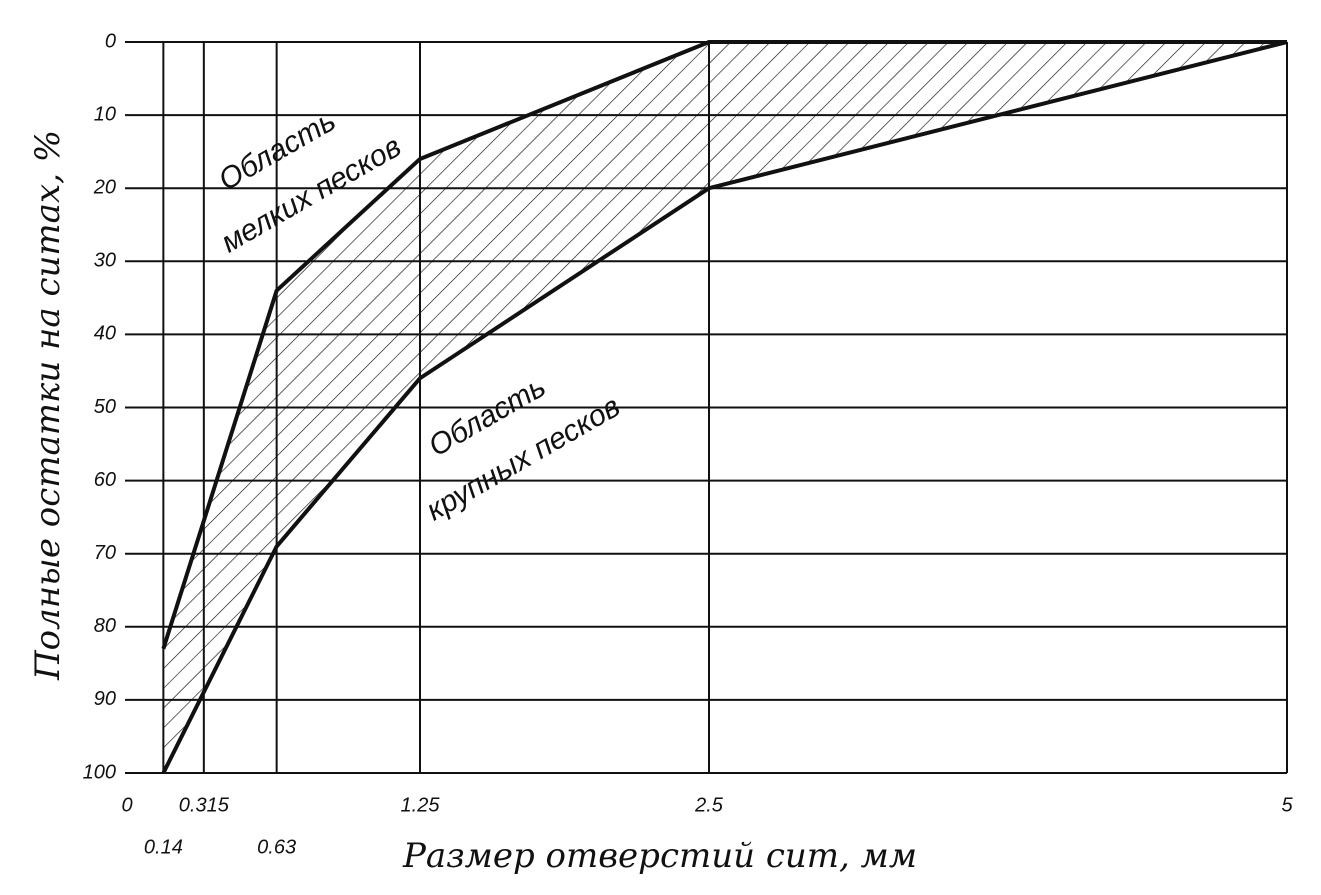 The width and height of the screenshot is (1321, 895). I want to click on x-tick-label: 0.63, so click(276, 847).